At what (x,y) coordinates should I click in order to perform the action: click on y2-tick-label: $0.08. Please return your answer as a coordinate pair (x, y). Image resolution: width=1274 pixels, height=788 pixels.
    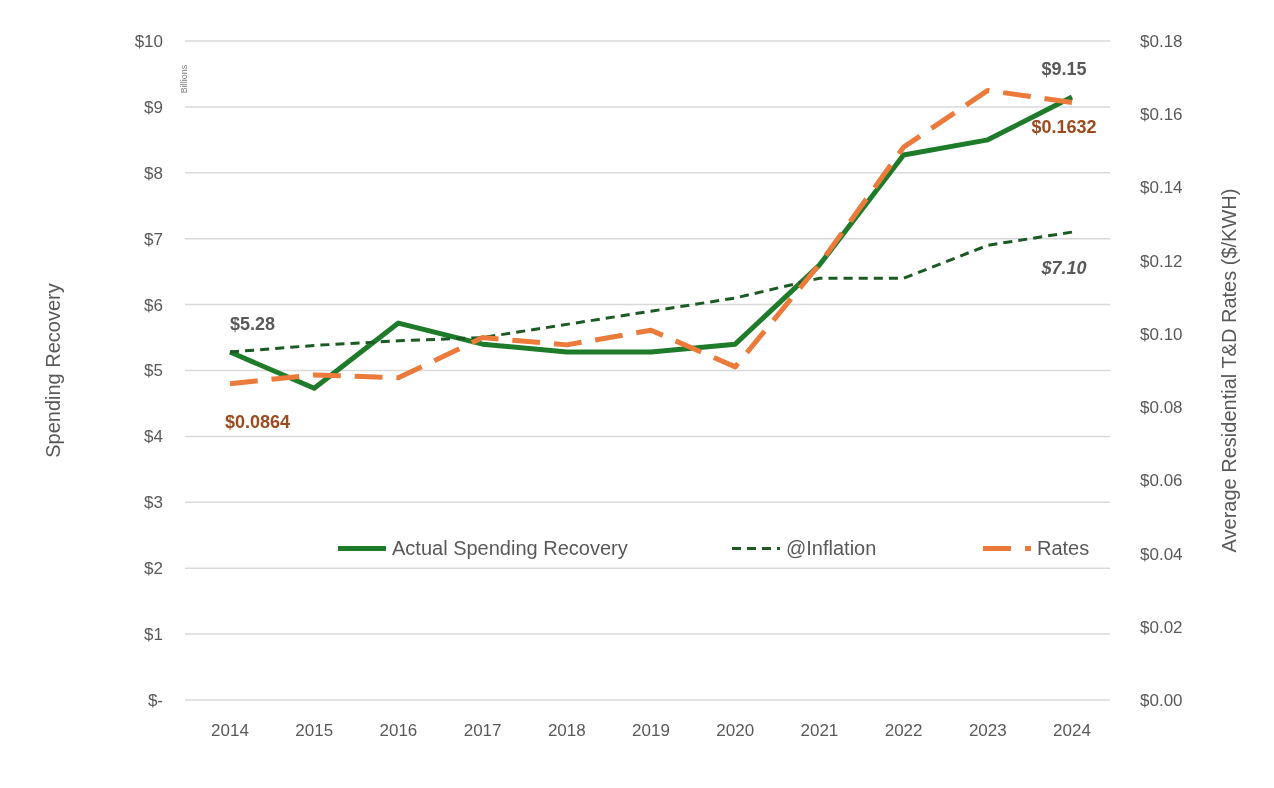
    Looking at the image, I should click on (1161, 408).